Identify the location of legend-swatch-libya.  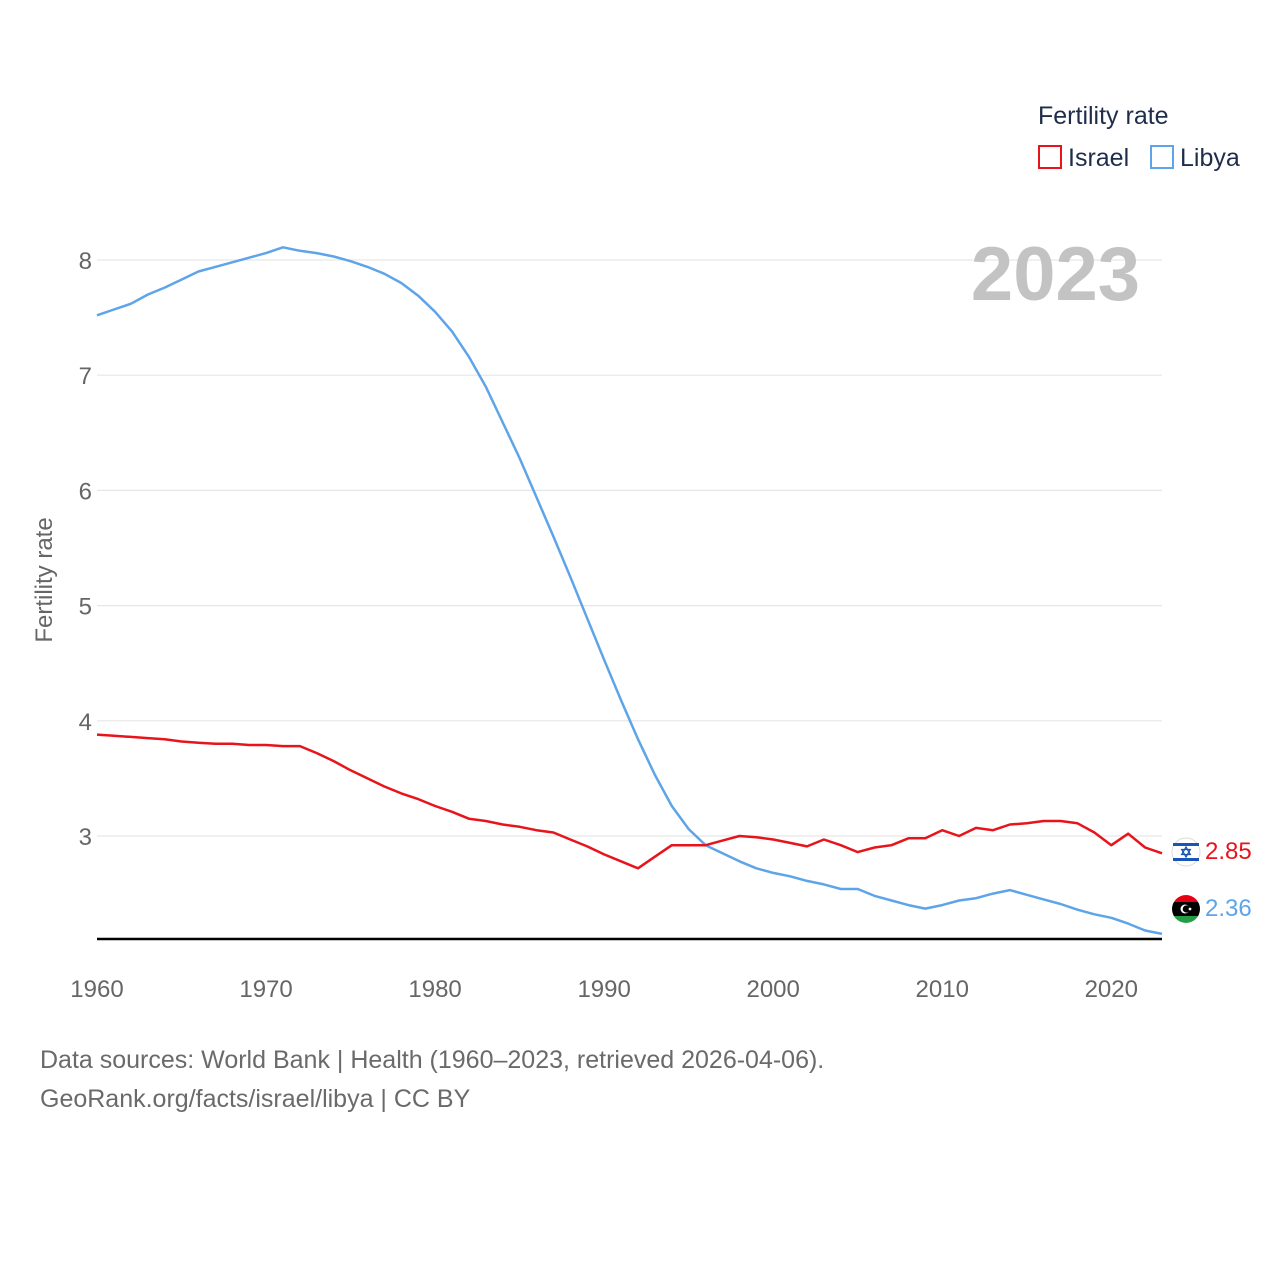
(1162, 157).